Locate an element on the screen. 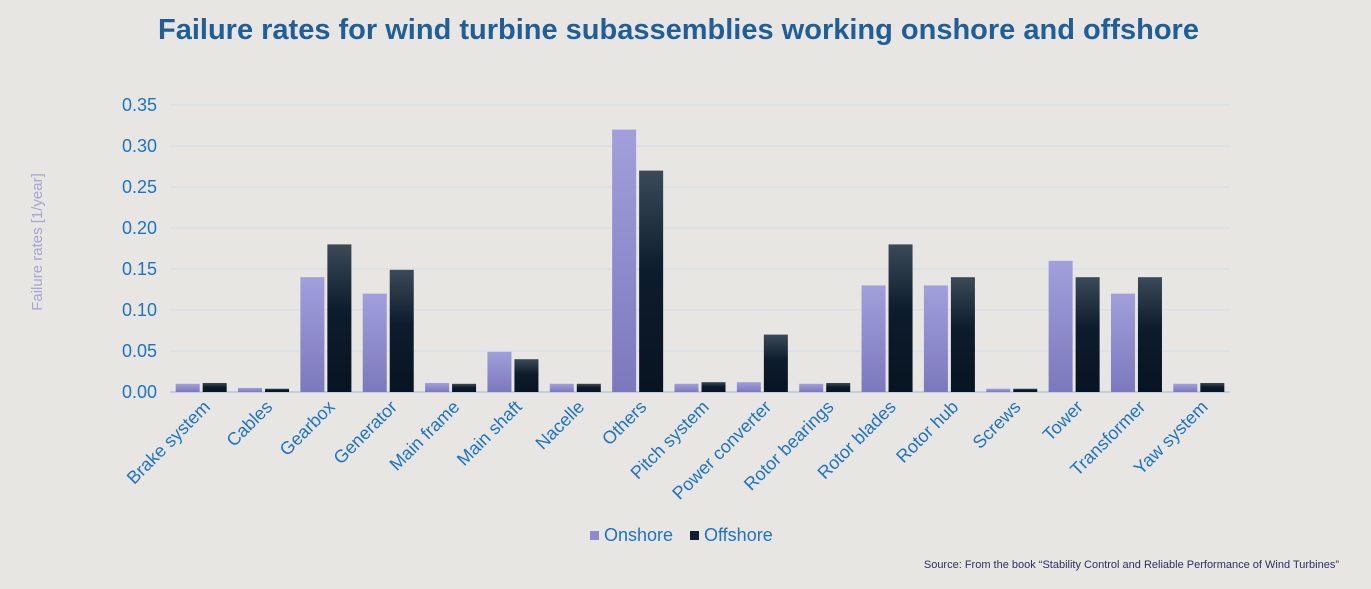 Image resolution: width=1371 pixels, height=589 pixels. bar-onshore-pitch-system is located at coordinates (686, 387).